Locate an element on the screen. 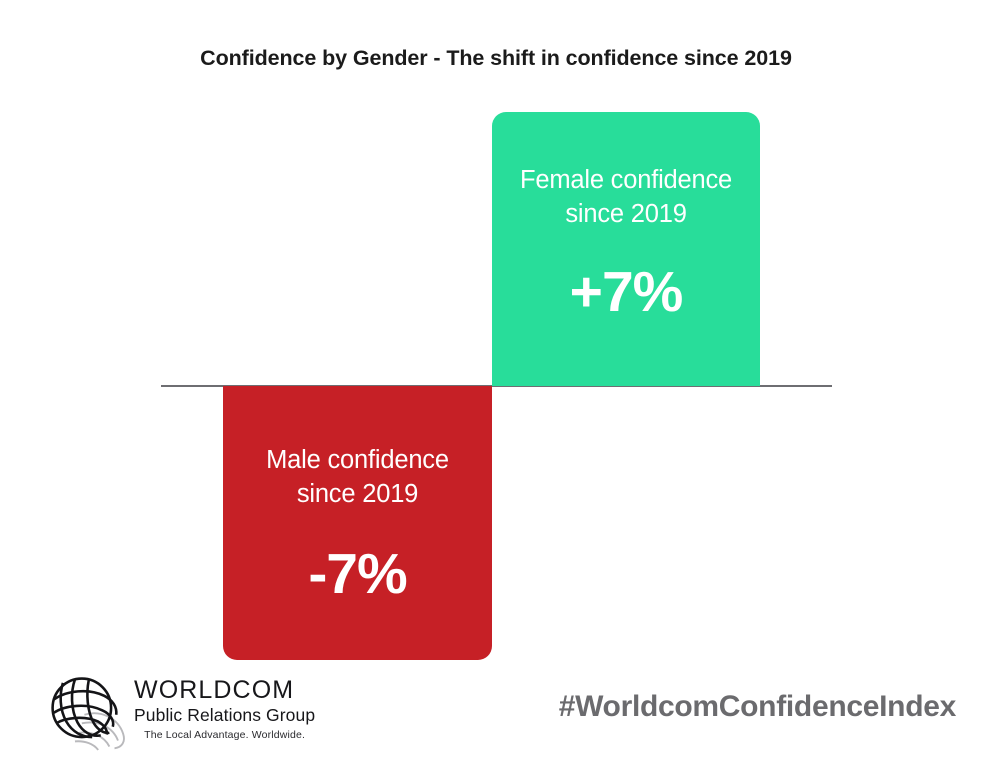 The width and height of the screenshot is (992, 777). logo-tagline: The Local Advantage. Worldwide. is located at coordinates (225, 734).